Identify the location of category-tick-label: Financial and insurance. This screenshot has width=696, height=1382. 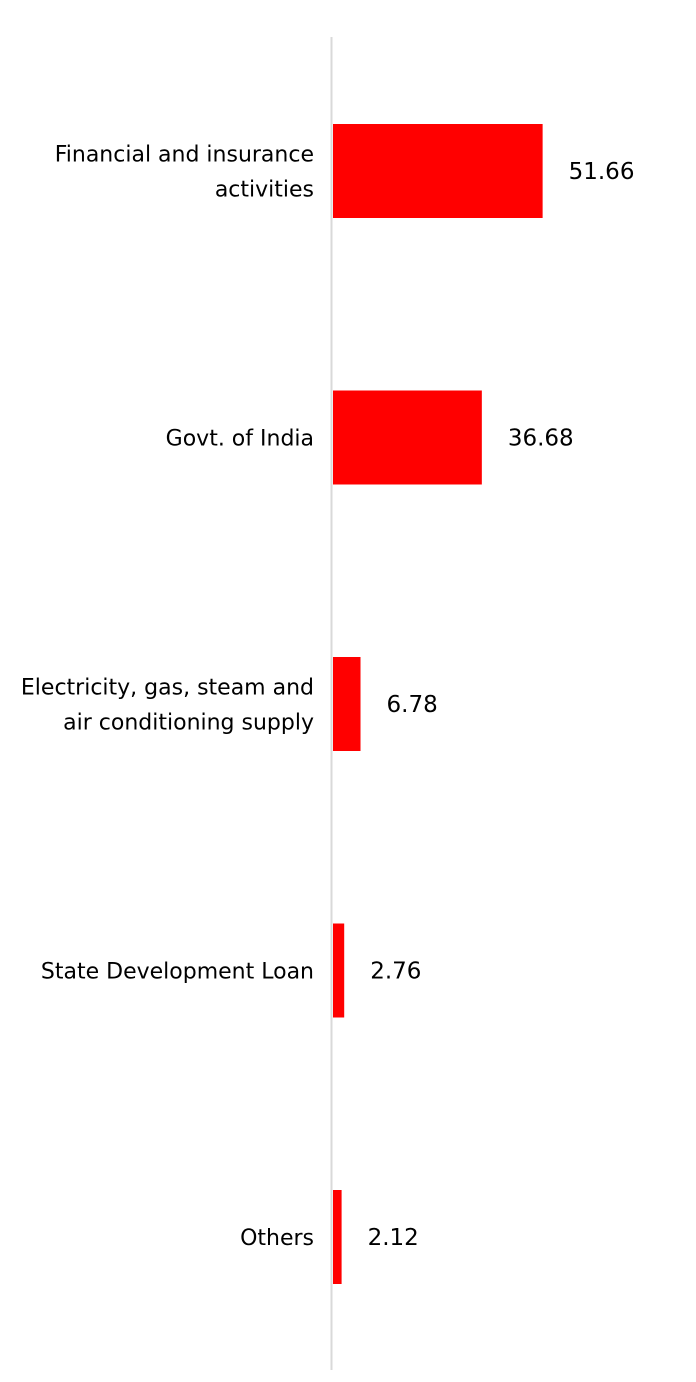
(184, 155).